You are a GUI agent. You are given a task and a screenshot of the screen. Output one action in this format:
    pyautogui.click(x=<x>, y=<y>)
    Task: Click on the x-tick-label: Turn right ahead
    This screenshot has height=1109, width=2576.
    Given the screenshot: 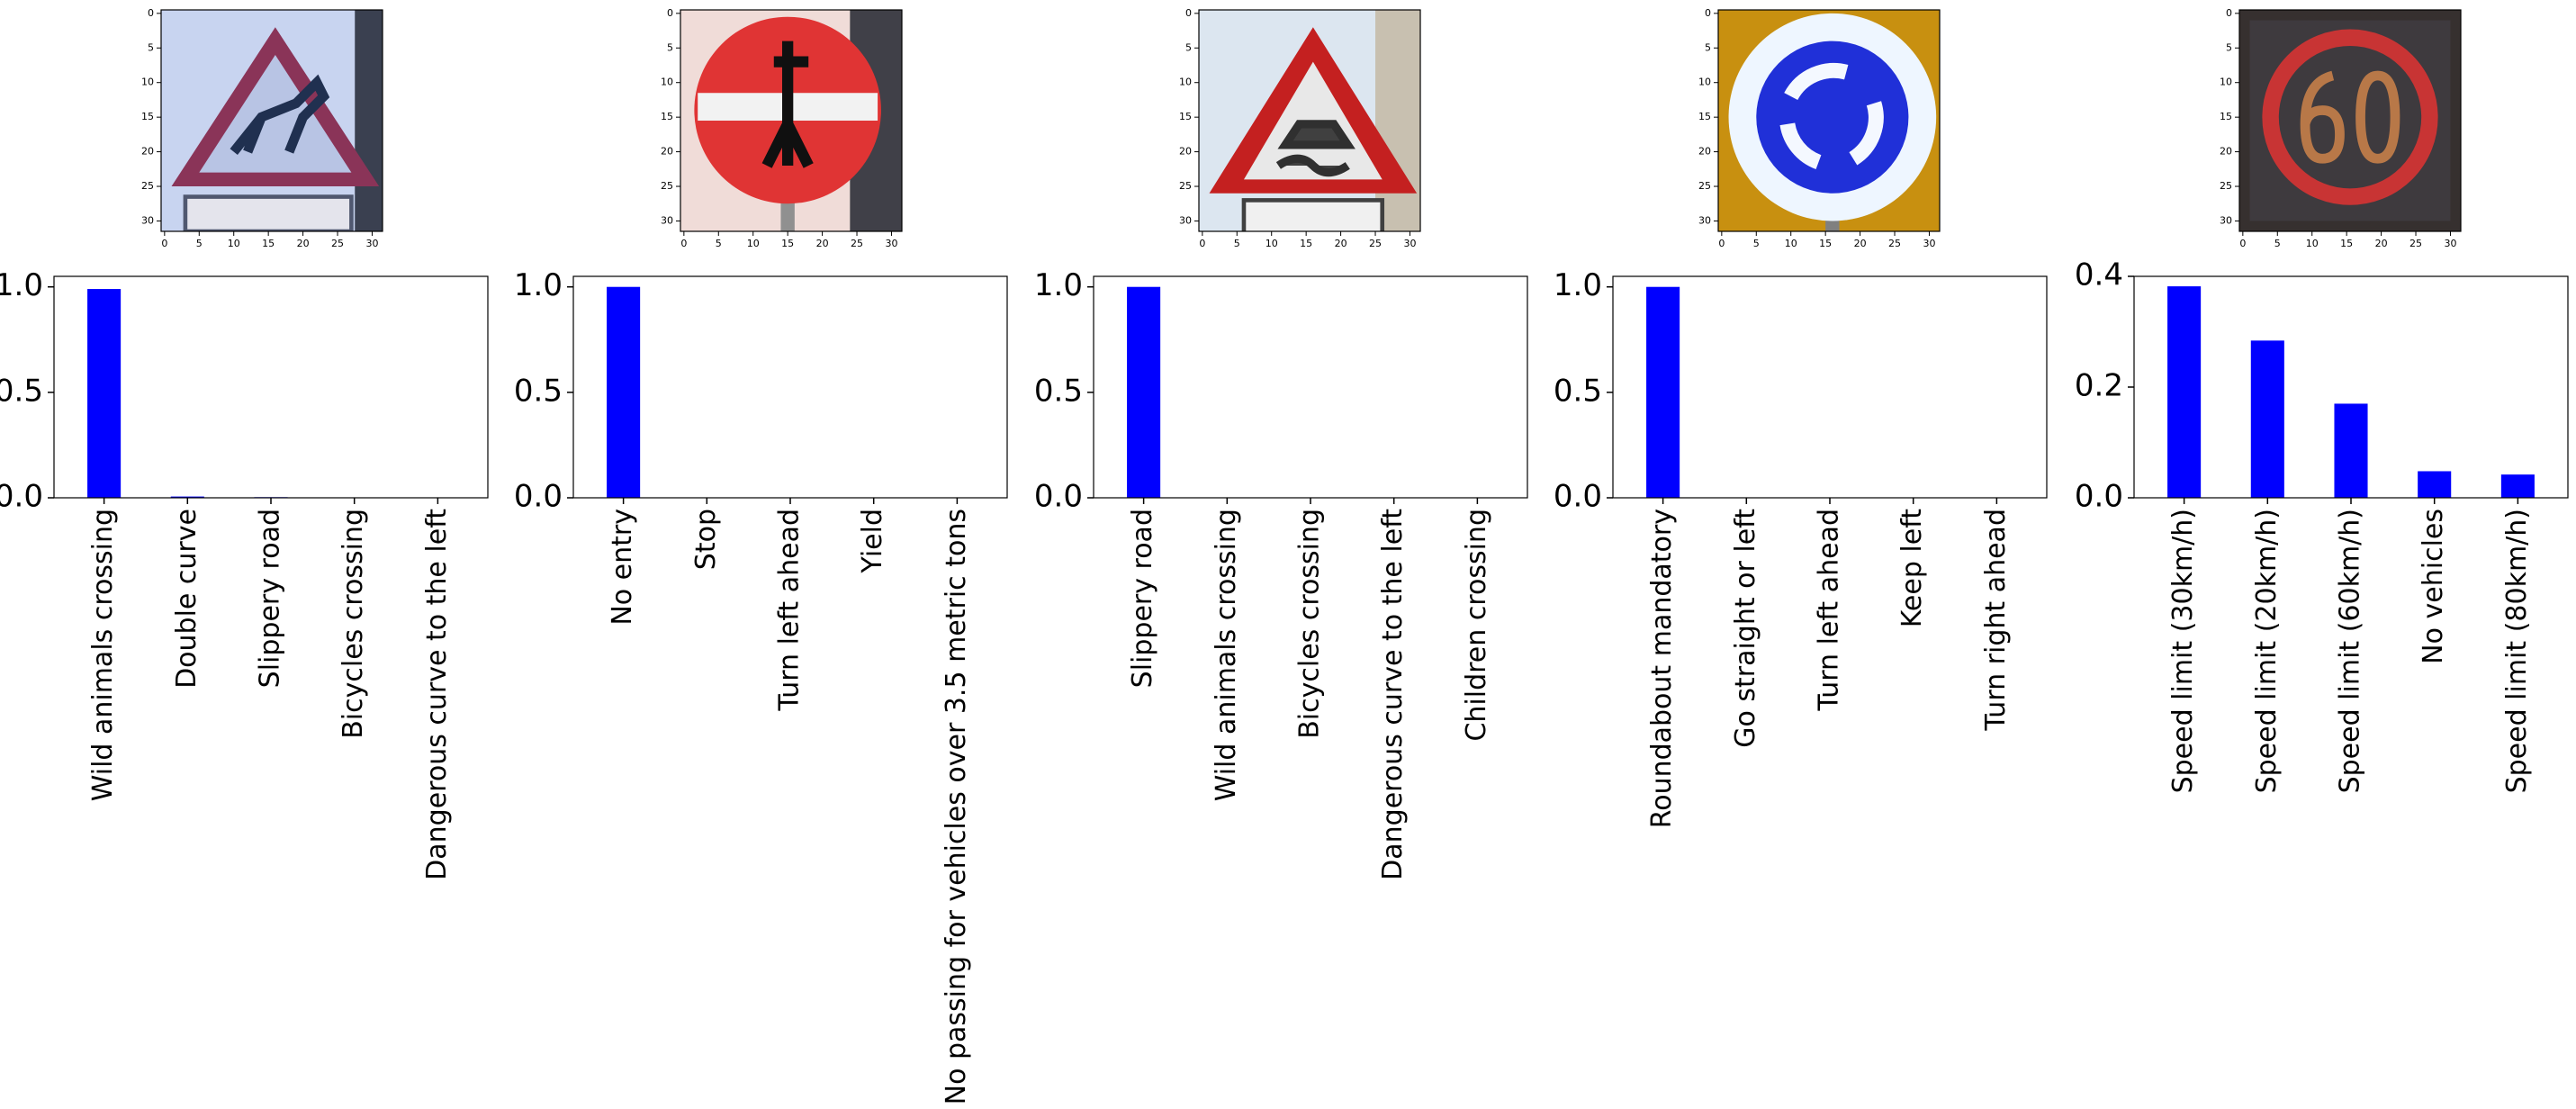 What is the action you would take?
    pyautogui.click(x=1996, y=620)
    